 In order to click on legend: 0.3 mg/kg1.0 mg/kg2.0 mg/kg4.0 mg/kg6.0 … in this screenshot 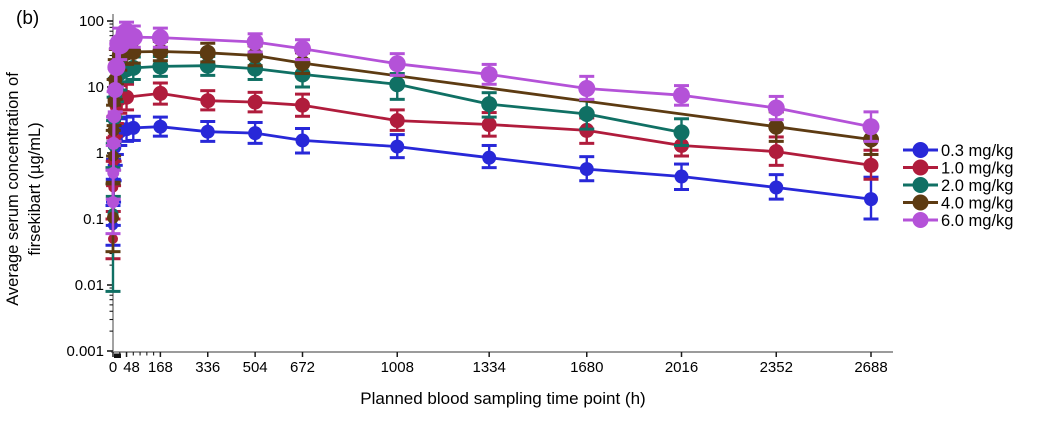, I will do `click(958, 186)`.